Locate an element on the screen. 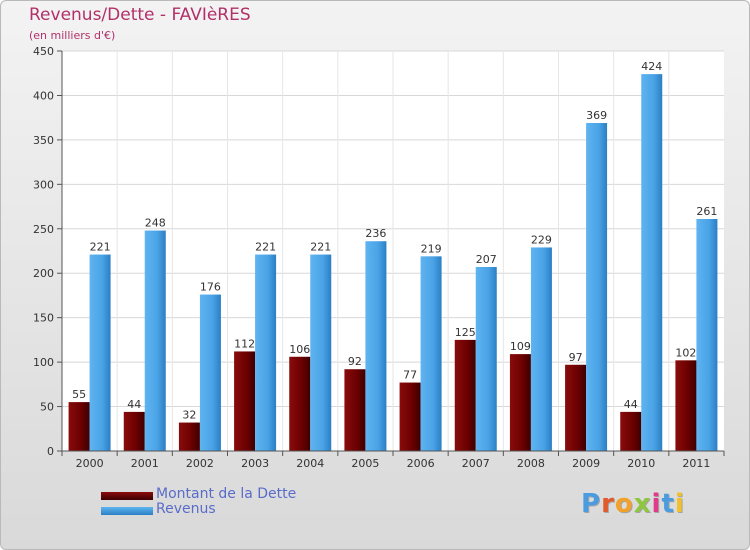  logo-letter: P is located at coordinates (591, 504).